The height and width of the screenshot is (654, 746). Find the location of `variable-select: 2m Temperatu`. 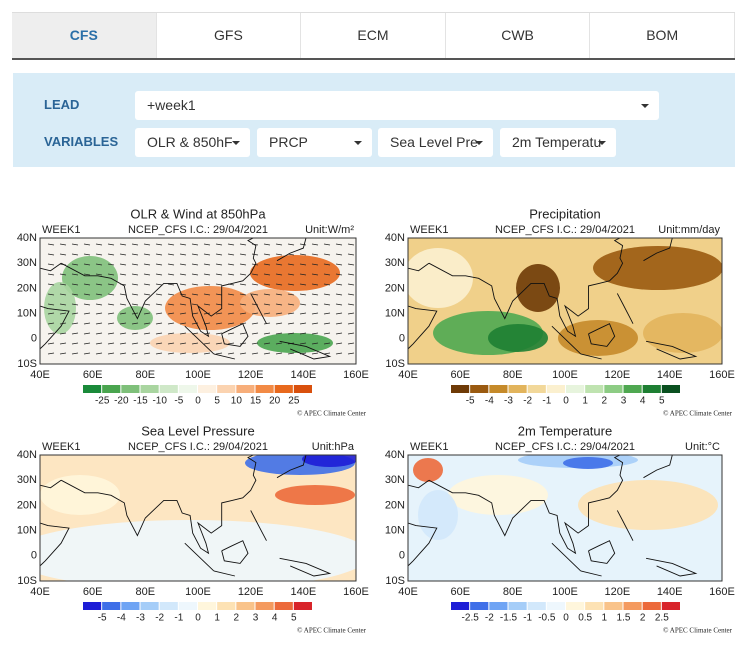

variable-select: 2m Temperatu is located at coordinates (558, 142).